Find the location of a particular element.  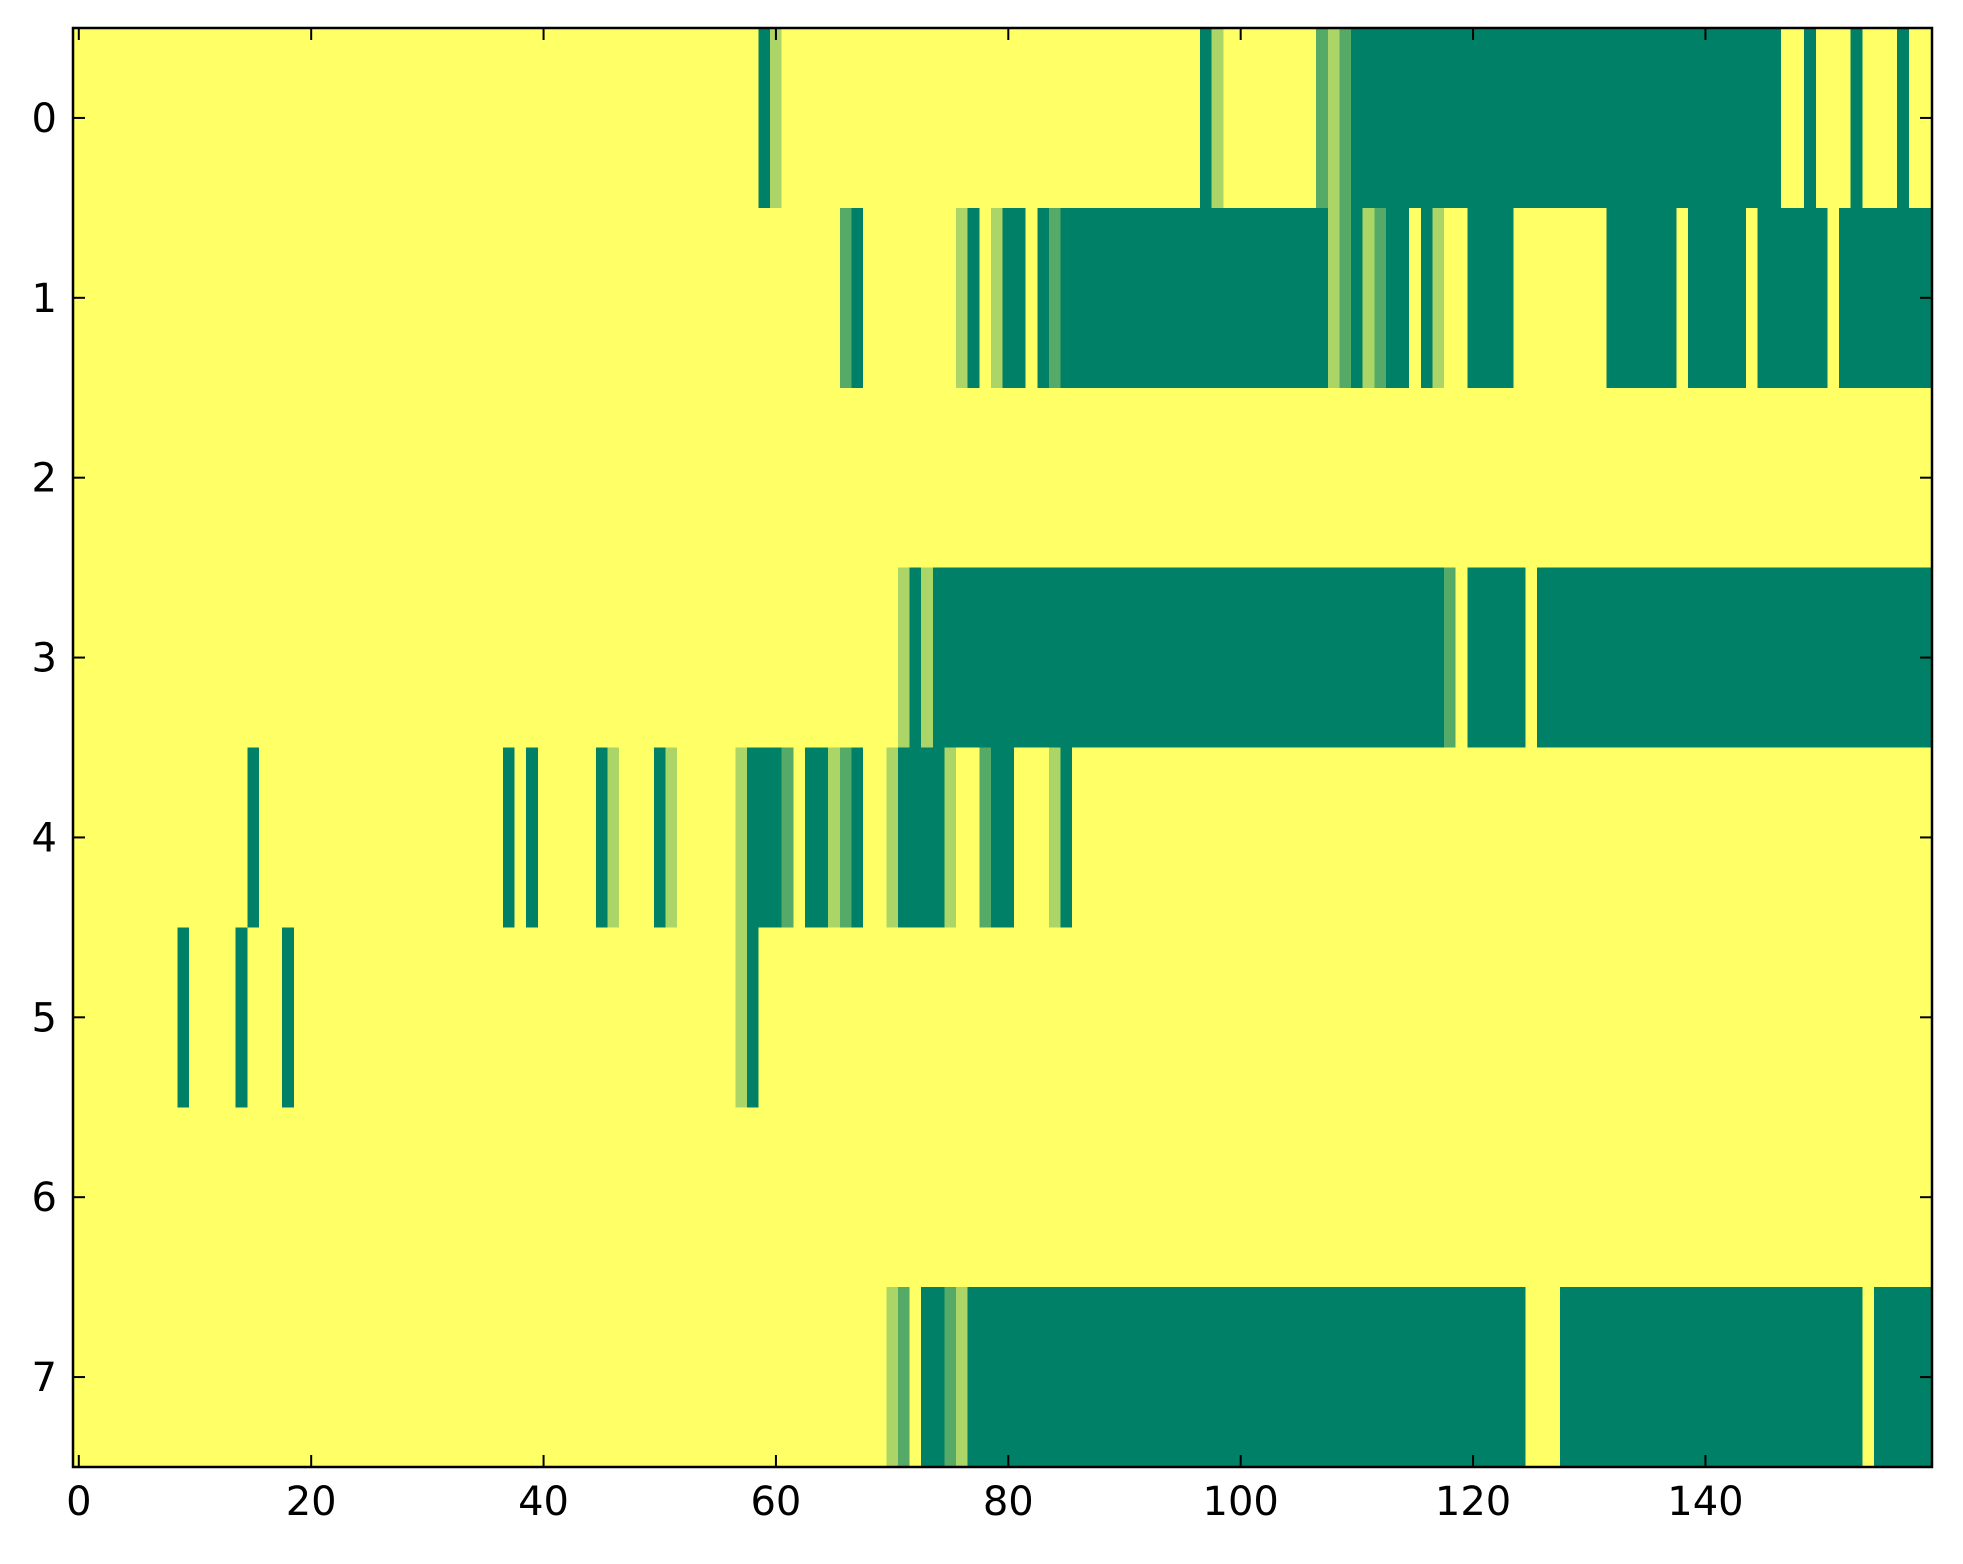

x-tick-label: 100 is located at coordinates (1241, 1502).